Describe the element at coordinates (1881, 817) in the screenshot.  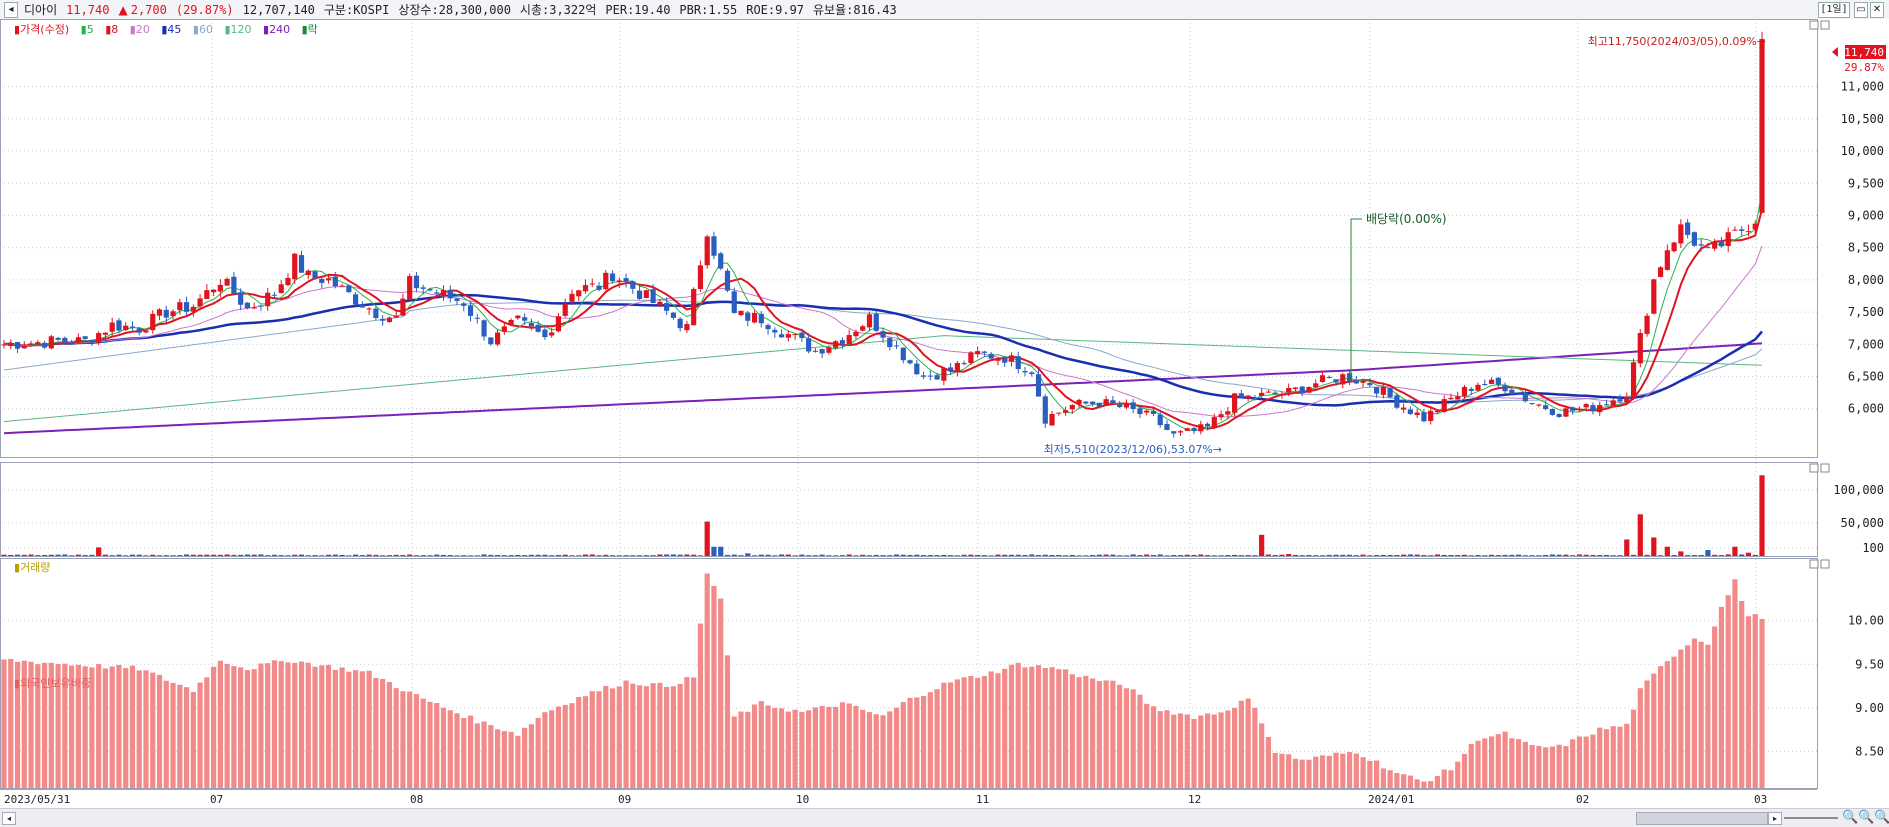
I see `zoom-reset-icon: 🔍` at that location.